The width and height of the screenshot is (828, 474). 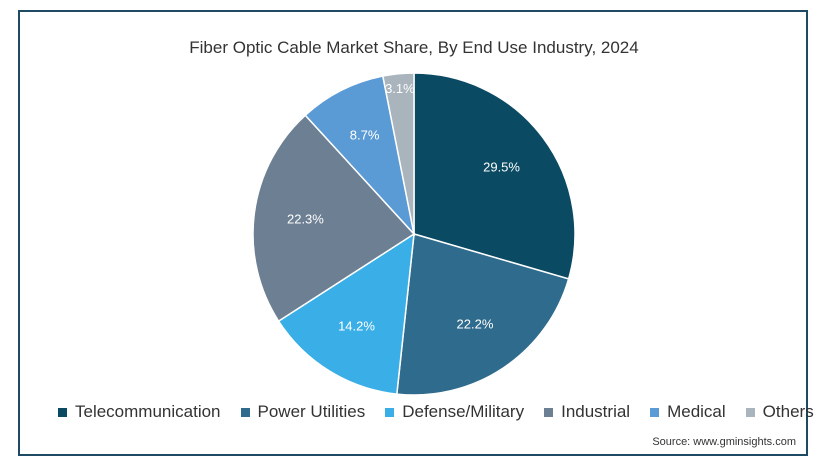 What do you see at coordinates (596, 411) in the screenshot?
I see `legend-label: Industrial` at bounding box center [596, 411].